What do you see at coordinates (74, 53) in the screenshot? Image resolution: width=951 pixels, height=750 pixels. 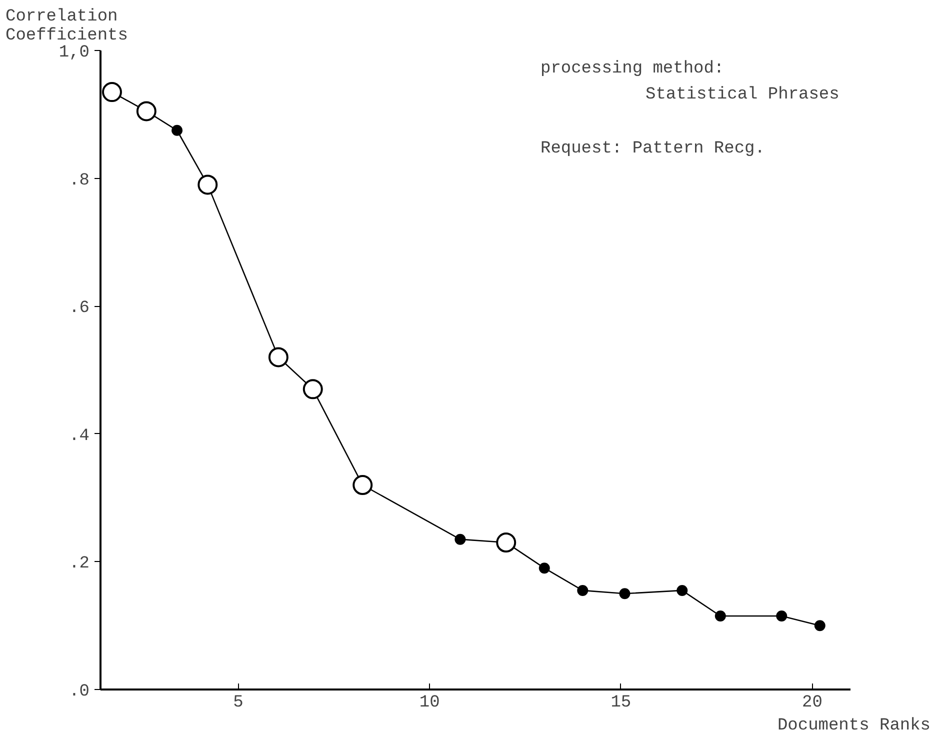 I see `y-tick-label: 1,0` at bounding box center [74, 53].